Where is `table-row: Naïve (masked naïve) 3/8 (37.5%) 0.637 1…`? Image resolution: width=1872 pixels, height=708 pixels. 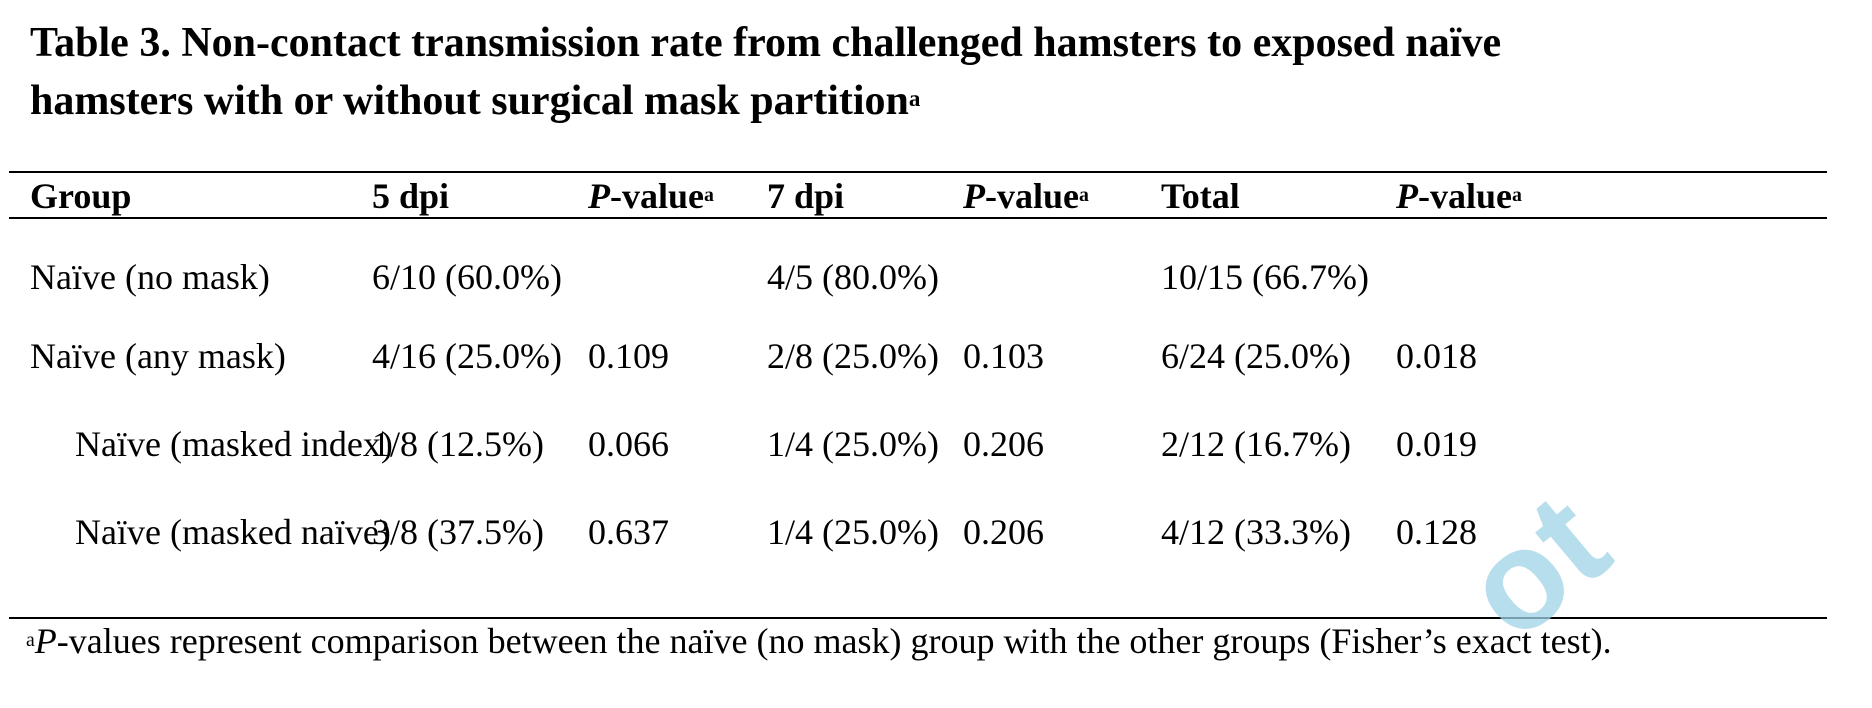
table-row: Naïve (masked naïve) 3/8 (37.5%) 0.637 1… is located at coordinates (918, 532).